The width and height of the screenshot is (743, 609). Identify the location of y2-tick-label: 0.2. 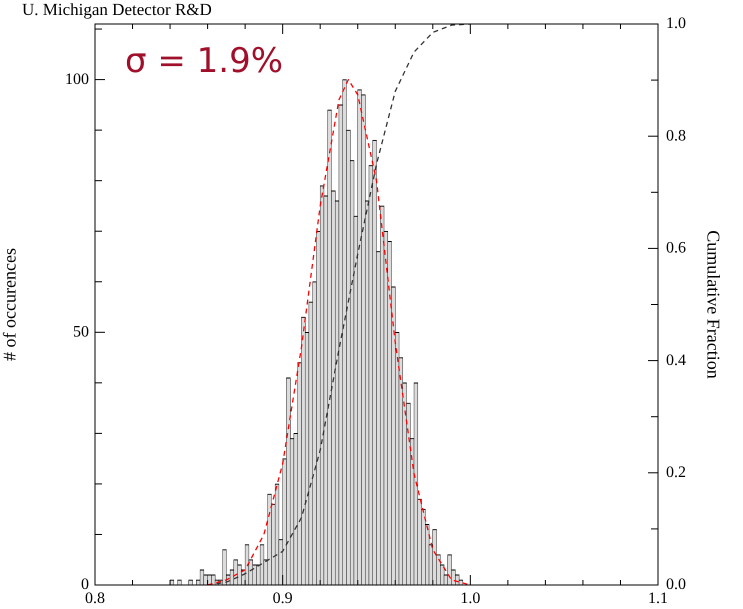
(676, 473).